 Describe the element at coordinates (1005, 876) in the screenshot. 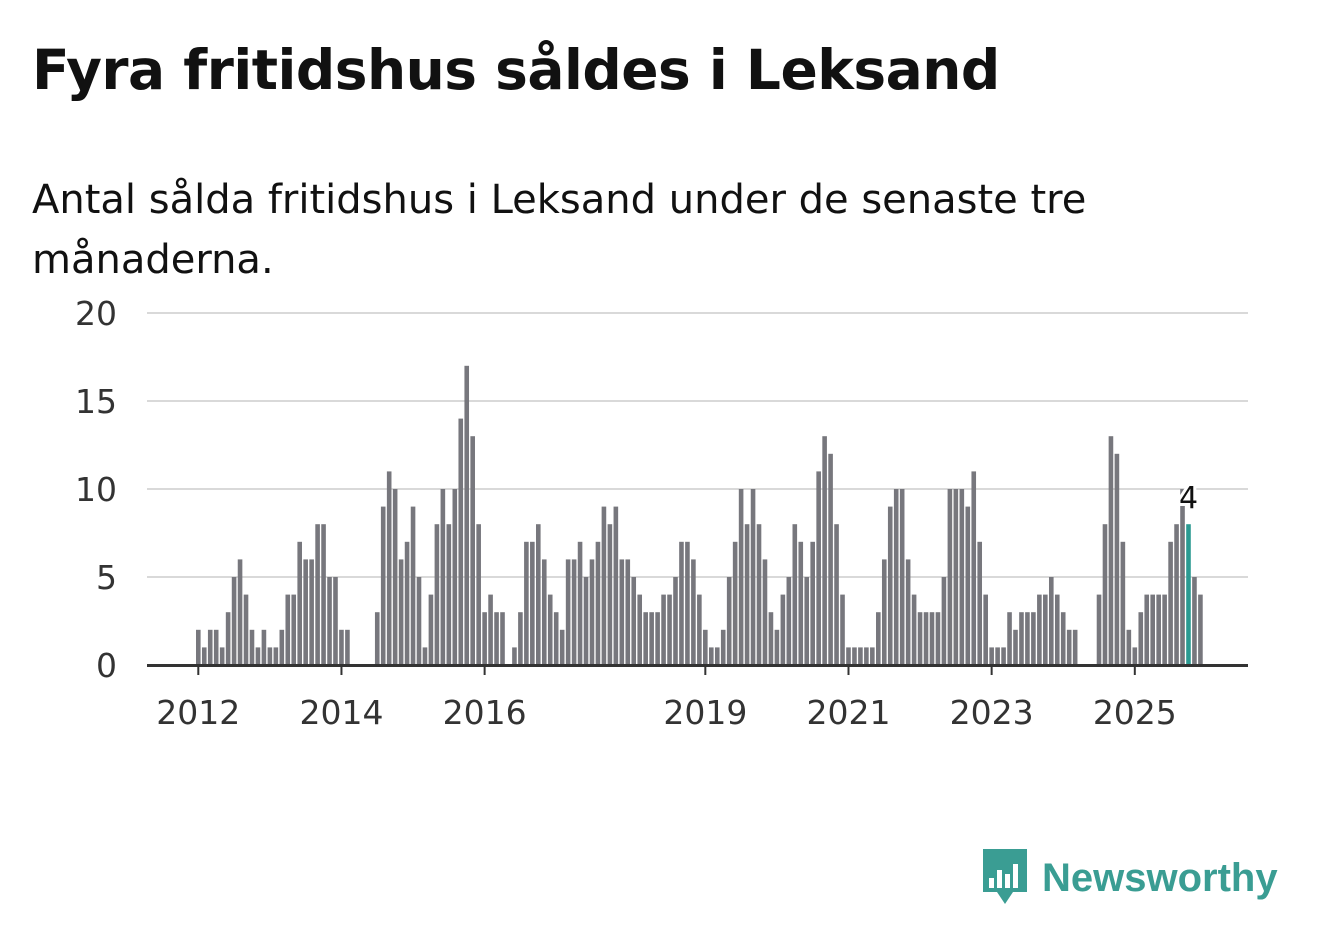

I see `newsworthy-logo-icon` at that location.